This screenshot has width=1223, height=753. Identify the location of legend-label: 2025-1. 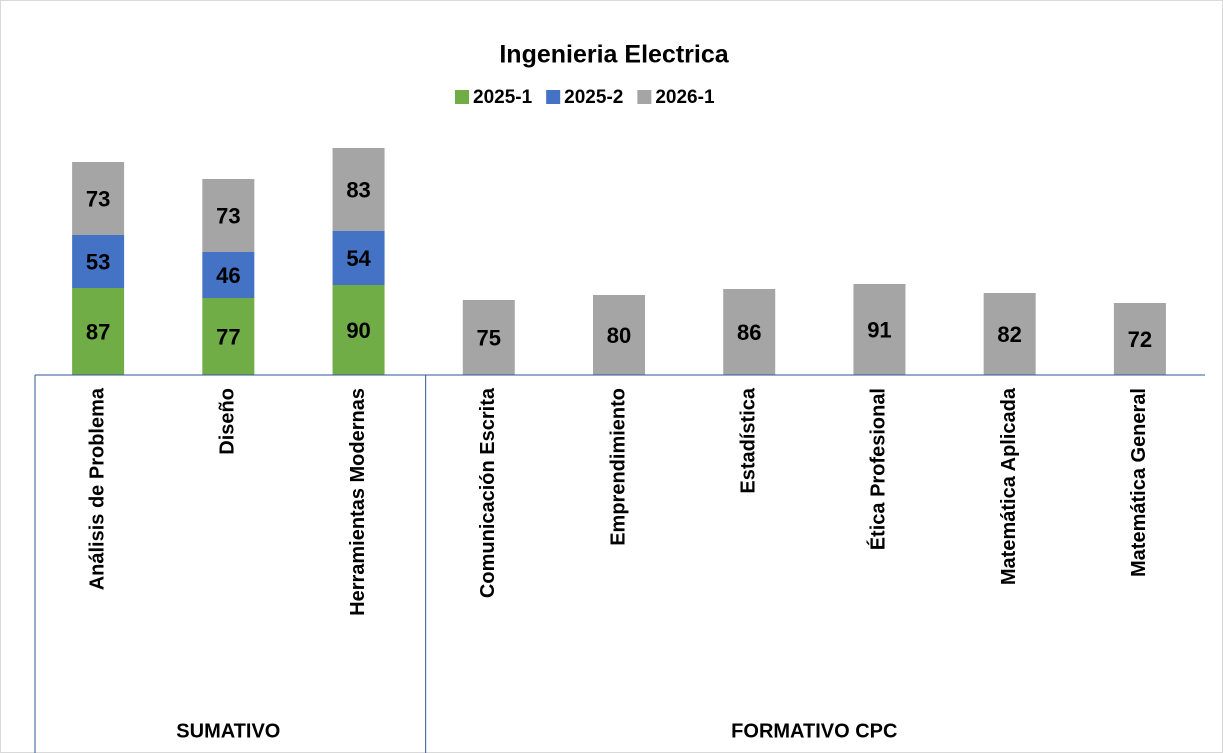
(503, 97).